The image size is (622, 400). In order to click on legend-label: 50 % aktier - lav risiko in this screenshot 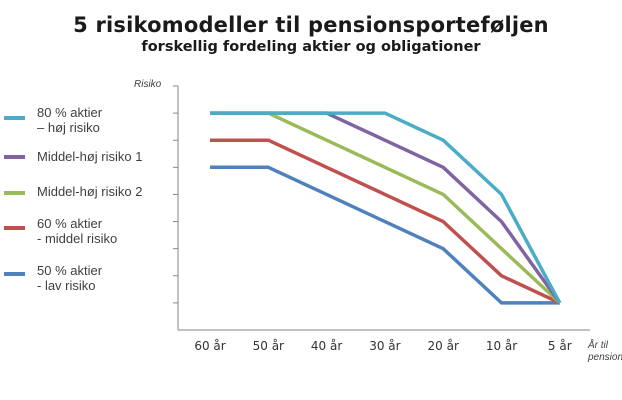, I will do `click(70, 278)`.